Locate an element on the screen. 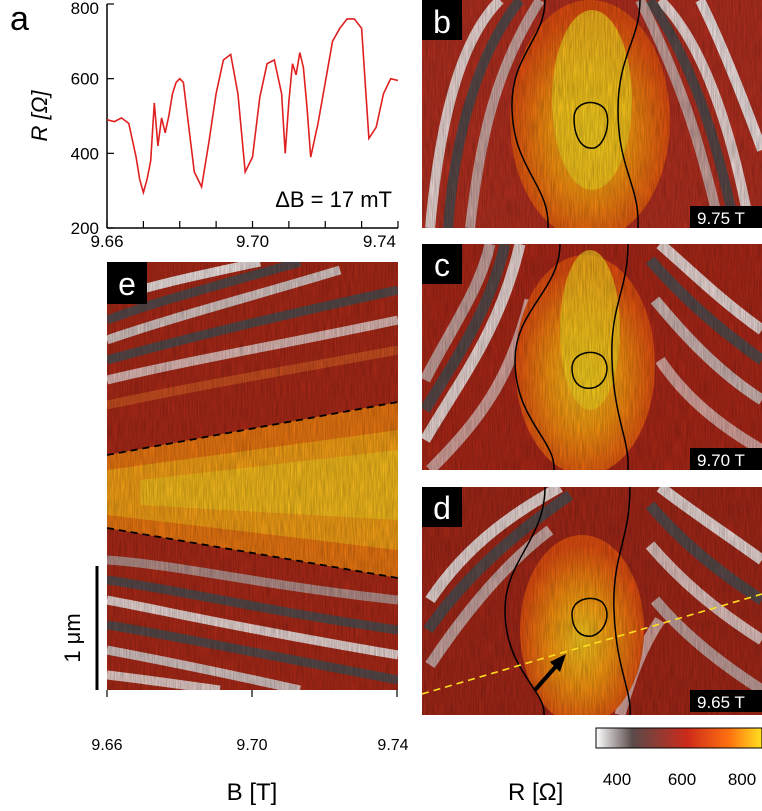 This screenshot has height=811, width=762. panel-label-c: c is located at coordinates (442, 265).